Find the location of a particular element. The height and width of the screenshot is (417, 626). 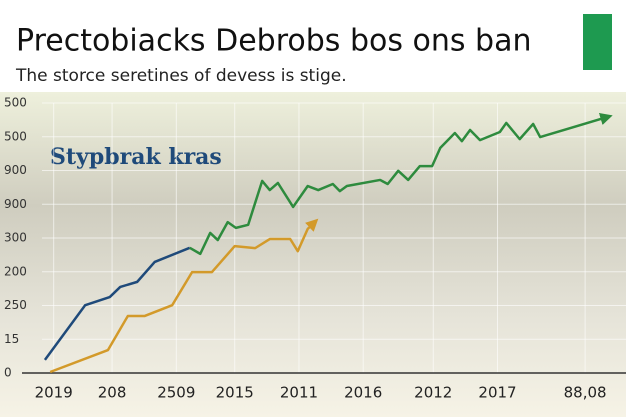

annotation: Stypbrak kras is located at coordinates (136, 157).